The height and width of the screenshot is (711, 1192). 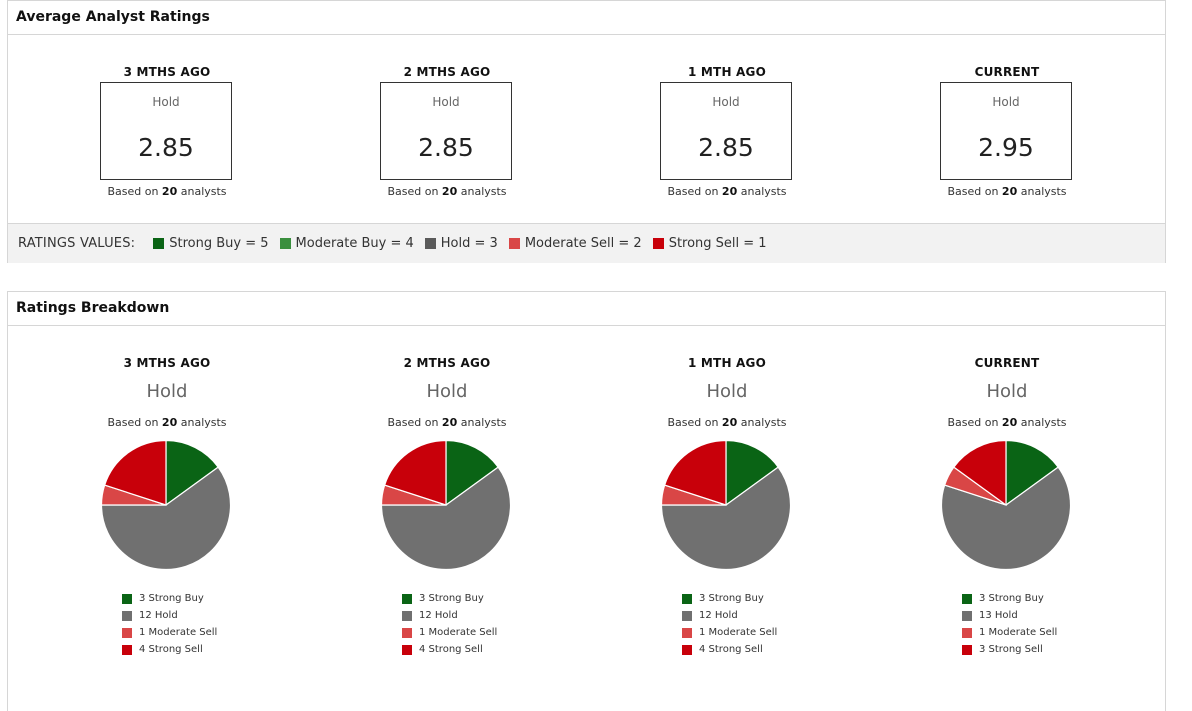 I want to click on legend-label: 3 Strong Sell, so click(x=1011, y=649).